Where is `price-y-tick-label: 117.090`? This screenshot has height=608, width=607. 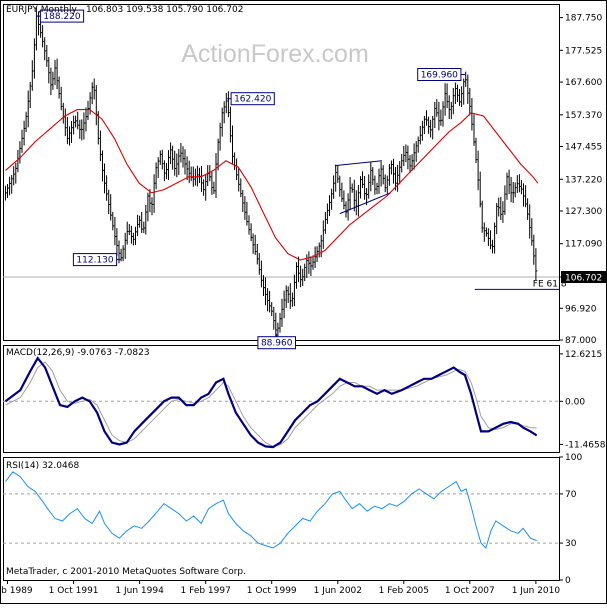 price-y-tick-label: 117.090 is located at coordinates (583, 245).